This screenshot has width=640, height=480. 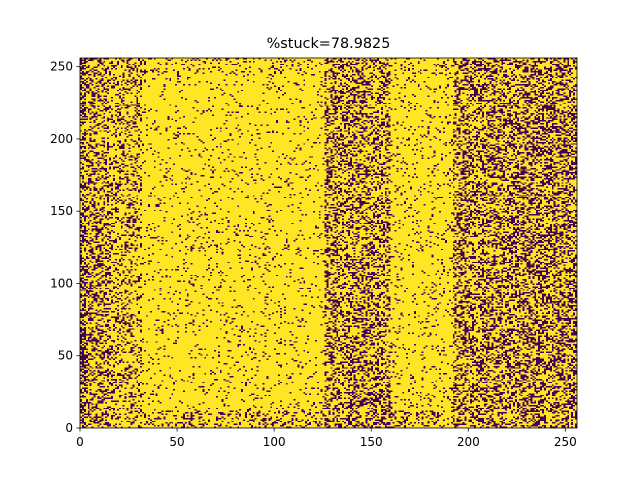 What do you see at coordinates (274, 442) in the screenshot?
I see `x-tick-label: 100` at bounding box center [274, 442].